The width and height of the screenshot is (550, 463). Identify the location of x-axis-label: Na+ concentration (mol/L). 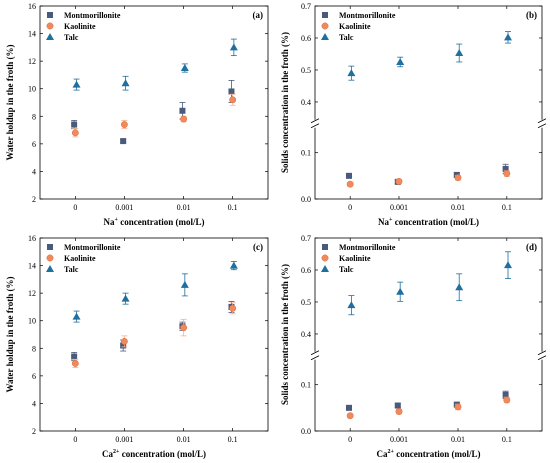
(428, 222).